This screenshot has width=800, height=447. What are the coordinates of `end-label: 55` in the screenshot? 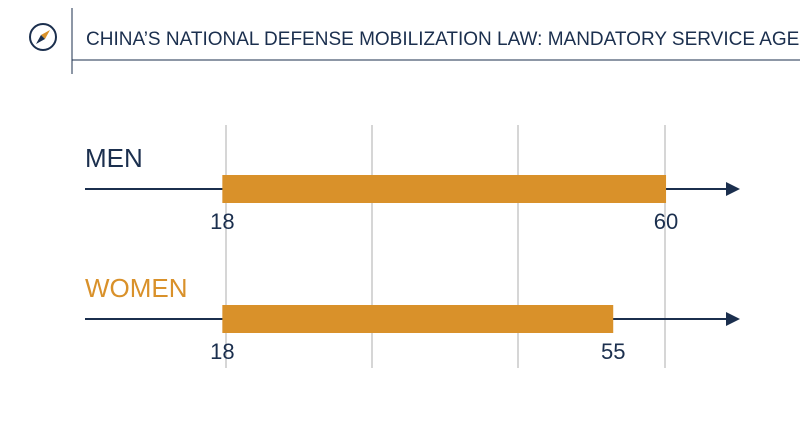 It's located at (613, 351).